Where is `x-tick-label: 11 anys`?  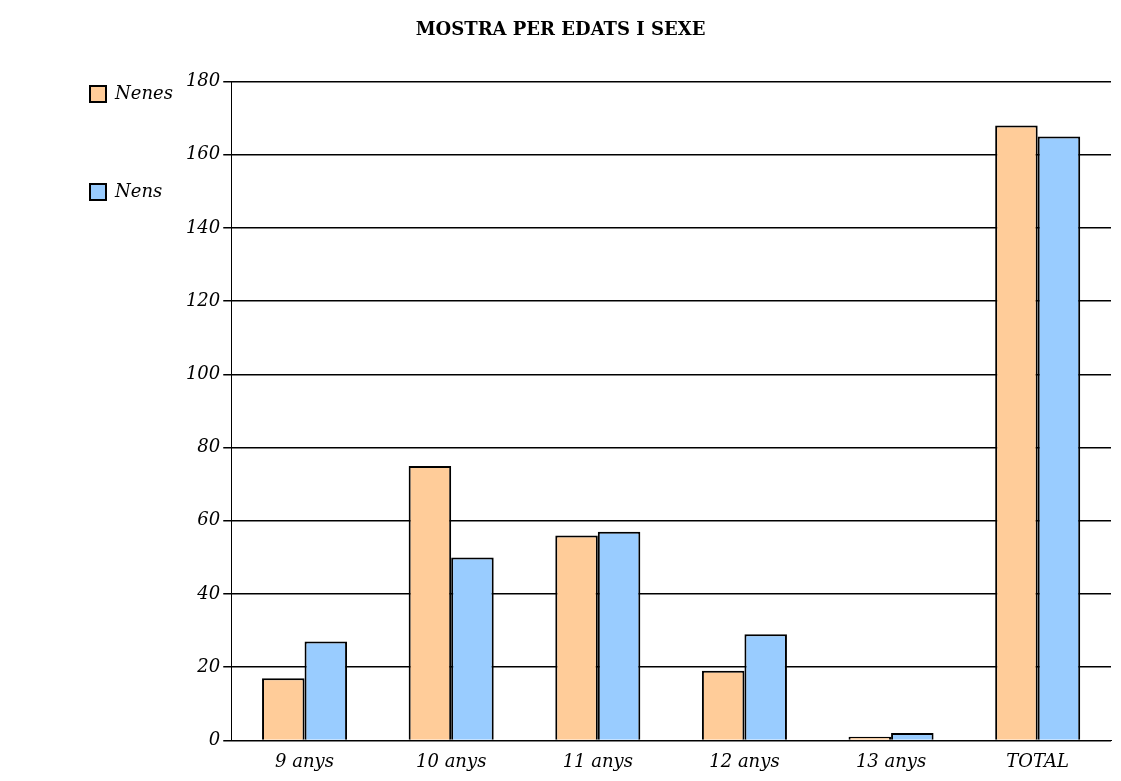
x-tick-label: 11 anys is located at coordinates (597, 760).